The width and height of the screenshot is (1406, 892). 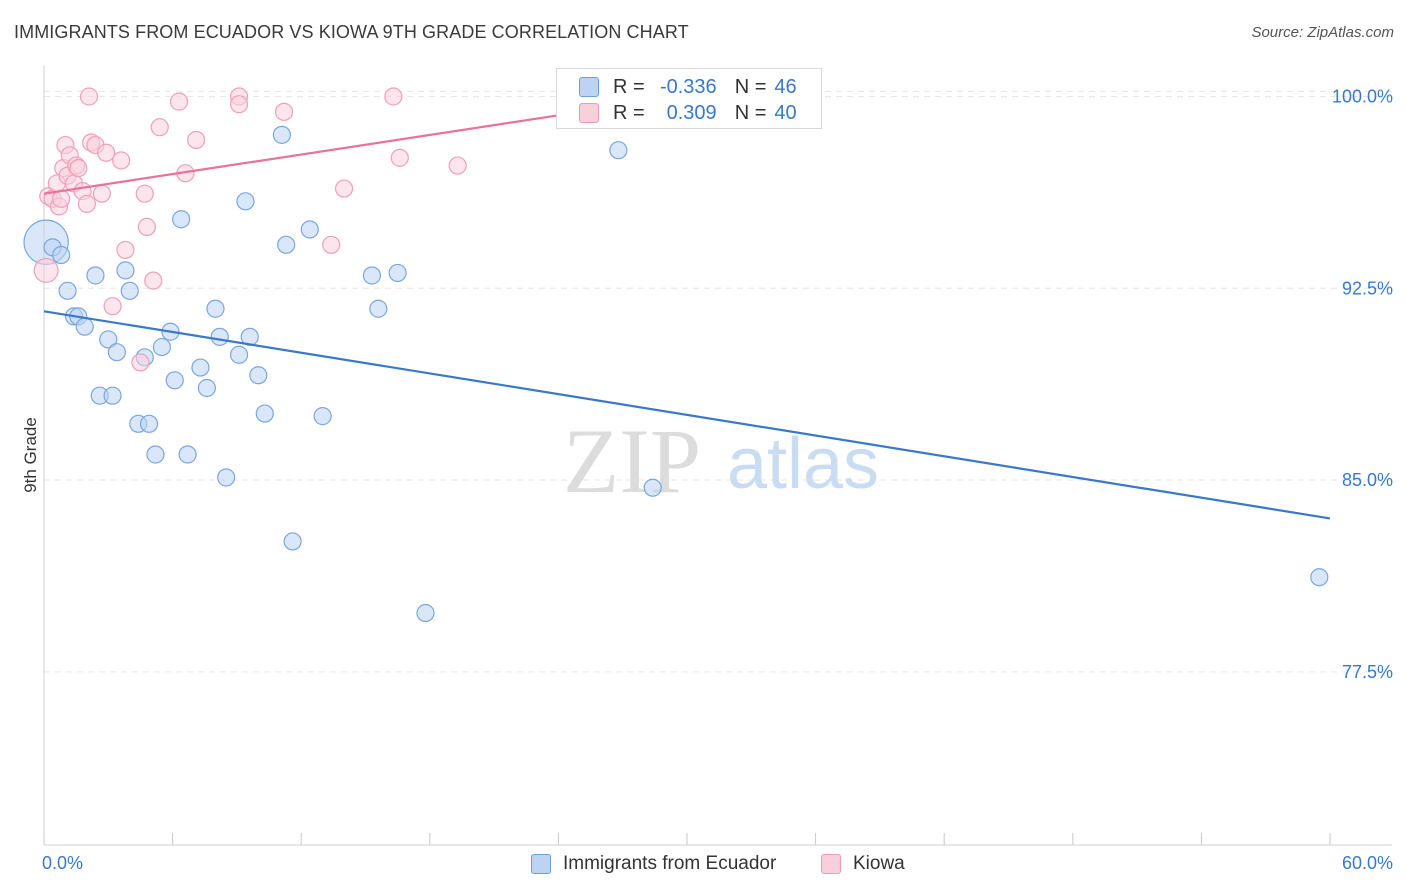 I want to click on source-label: Source: ZipAtlas.com, so click(x=1322, y=32).